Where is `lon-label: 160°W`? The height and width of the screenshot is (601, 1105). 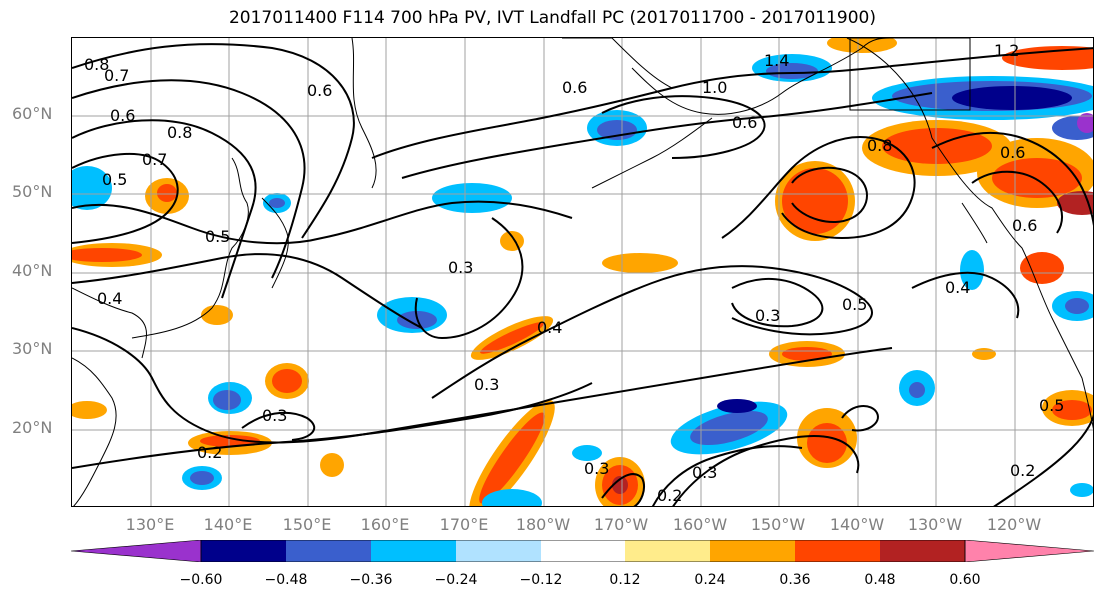 lon-label: 160°W is located at coordinates (700, 524).